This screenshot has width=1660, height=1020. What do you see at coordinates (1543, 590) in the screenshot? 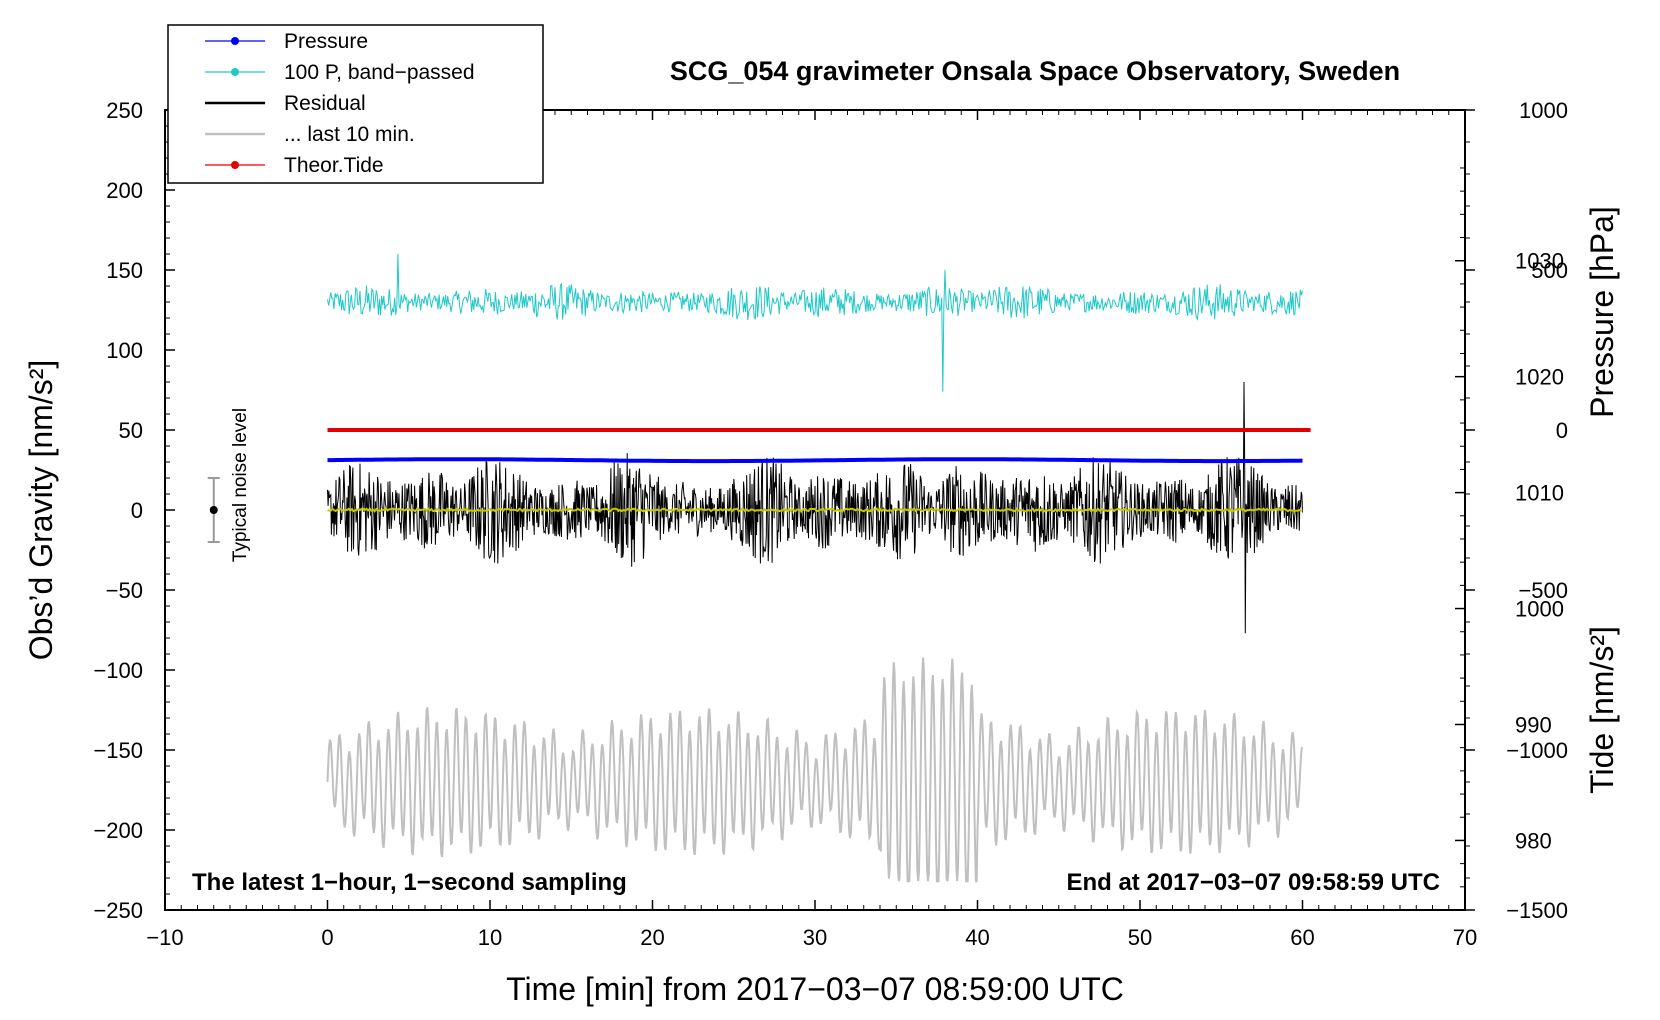
I see `tide-tick-label: −500` at bounding box center [1543, 590].